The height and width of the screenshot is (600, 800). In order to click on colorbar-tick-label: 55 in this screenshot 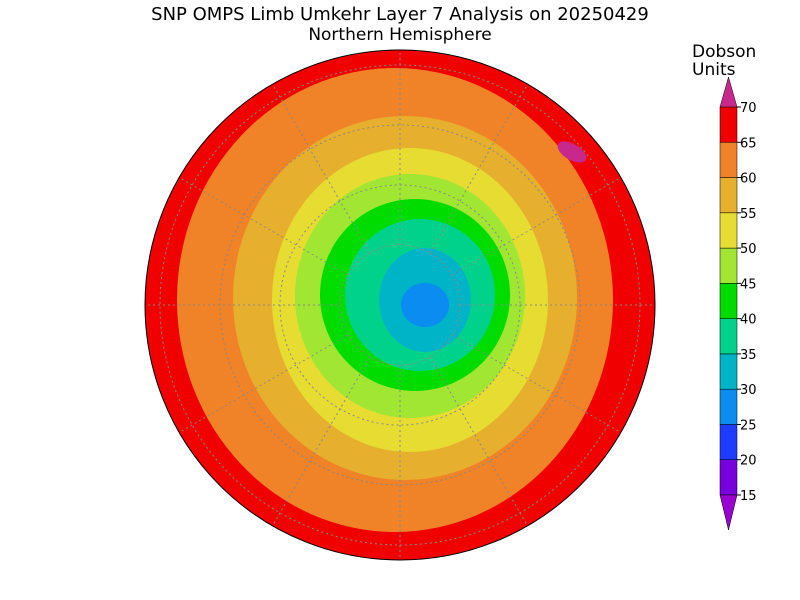, I will do `click(748, 214)`.